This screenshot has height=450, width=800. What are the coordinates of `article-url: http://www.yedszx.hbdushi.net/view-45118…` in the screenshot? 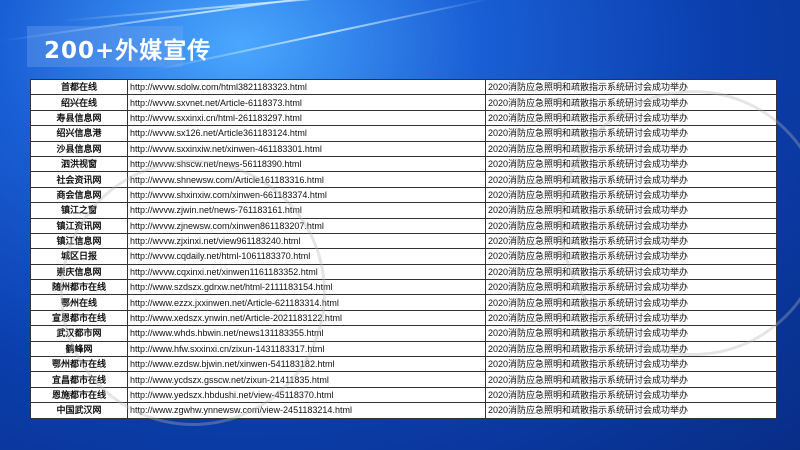 It's located at (306, 395).